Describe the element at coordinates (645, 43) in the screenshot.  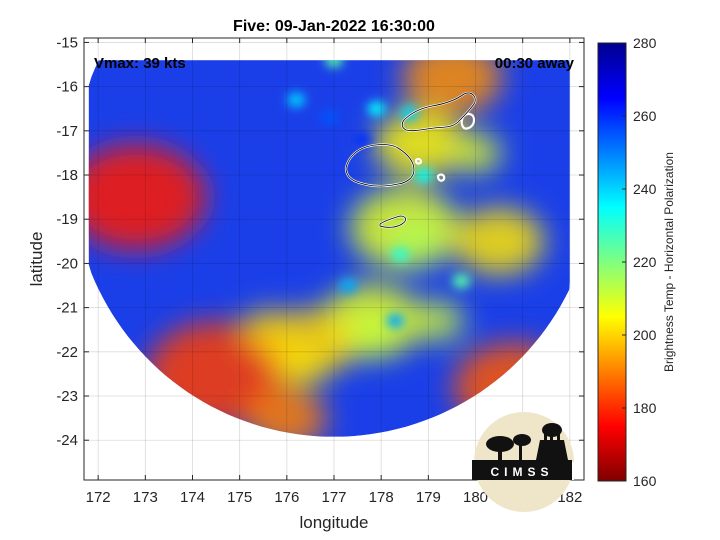
I see `colorbar-tick-label: 280` at that location.